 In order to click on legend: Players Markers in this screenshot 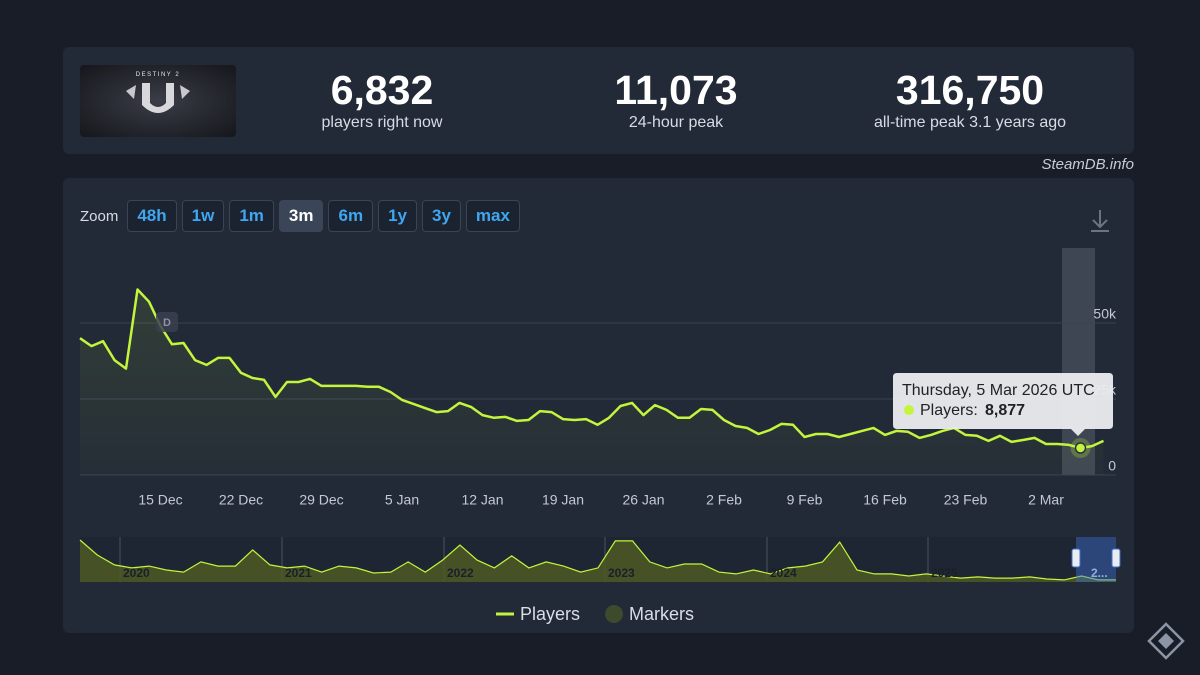, I will do `click(595, 614)`.